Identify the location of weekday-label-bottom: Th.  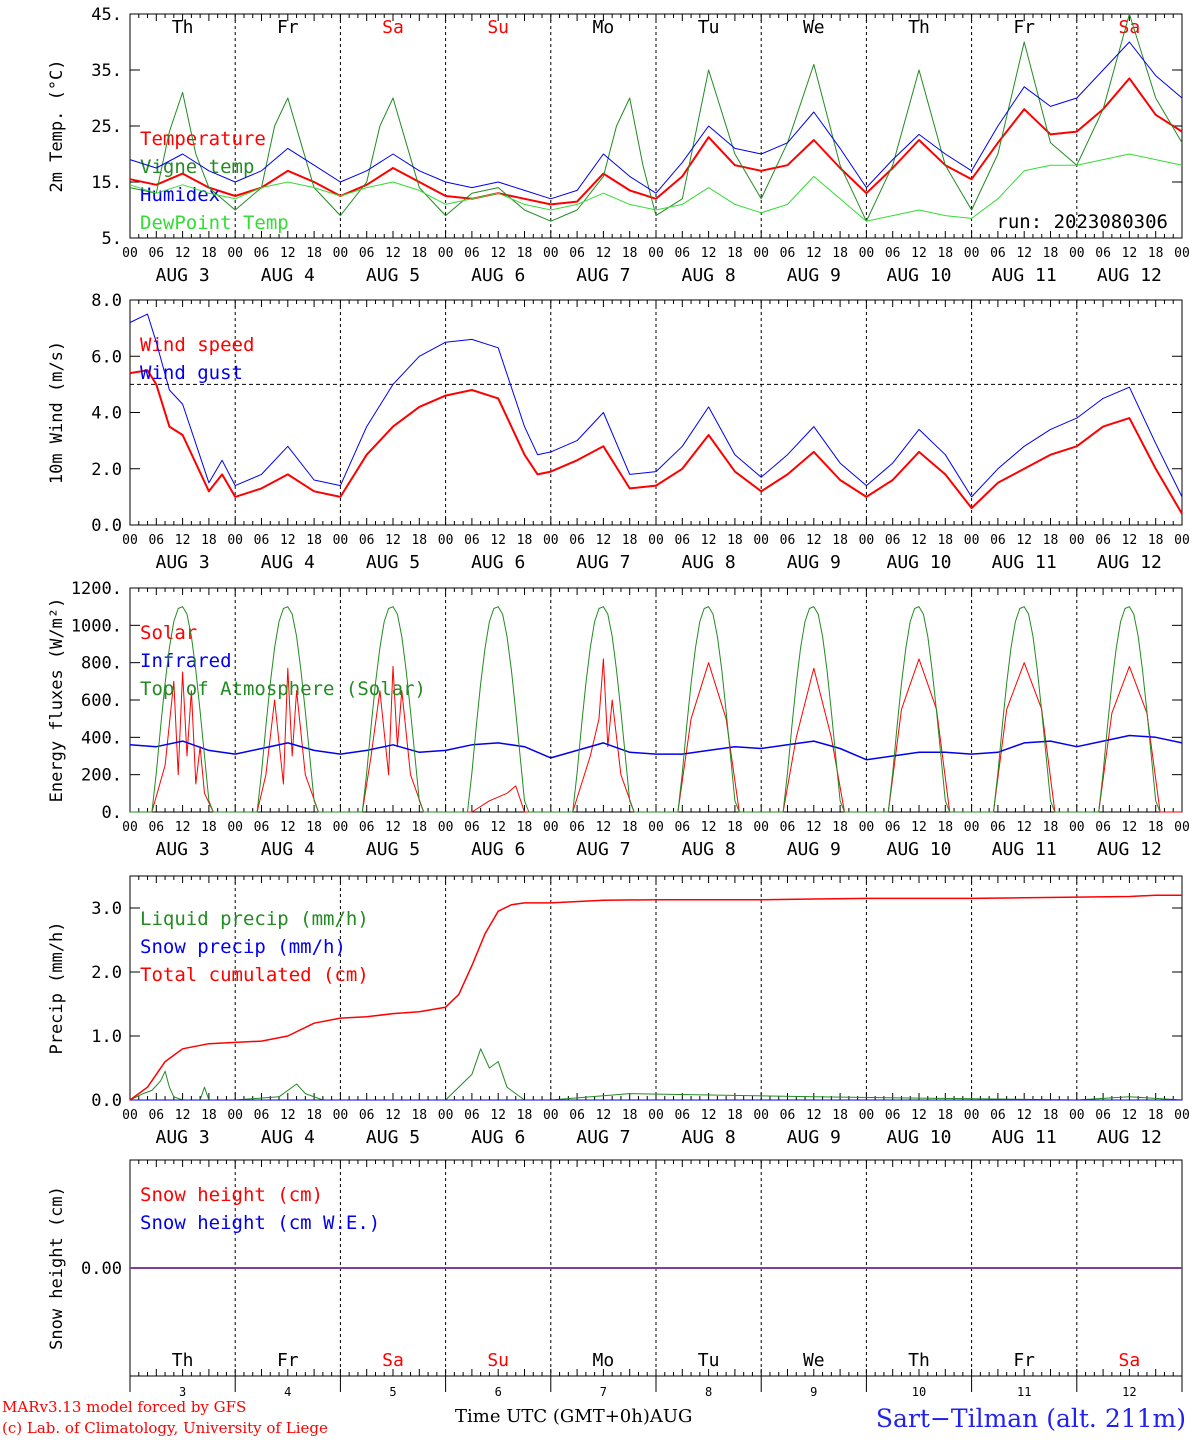
(919, 1360).